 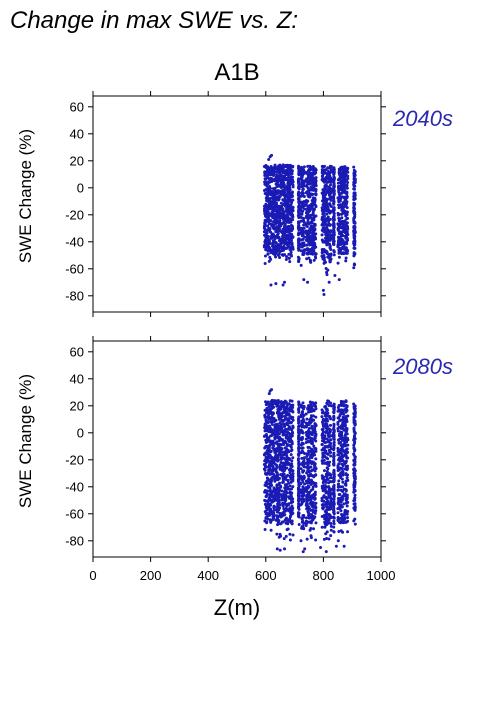 What do you see at coordinates (151, 575) in the screenshot?
I see `x-tick-label: 200` at bounding box center [151, 575].